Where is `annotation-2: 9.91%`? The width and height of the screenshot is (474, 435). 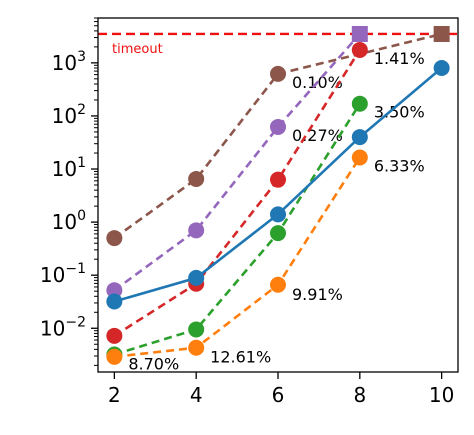 annotation-2: 9.91% is located at coordinates (317, 294).